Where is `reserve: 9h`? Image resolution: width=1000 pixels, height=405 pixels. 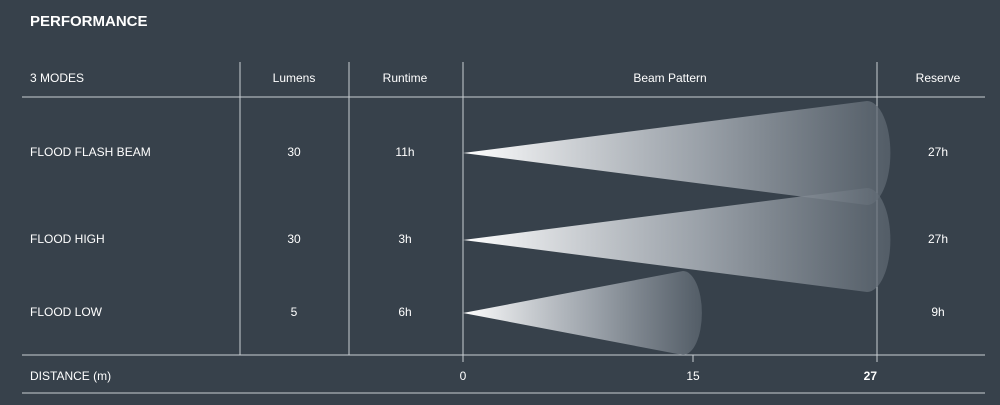
reserve: 9h is located at coordinates (937, 312).